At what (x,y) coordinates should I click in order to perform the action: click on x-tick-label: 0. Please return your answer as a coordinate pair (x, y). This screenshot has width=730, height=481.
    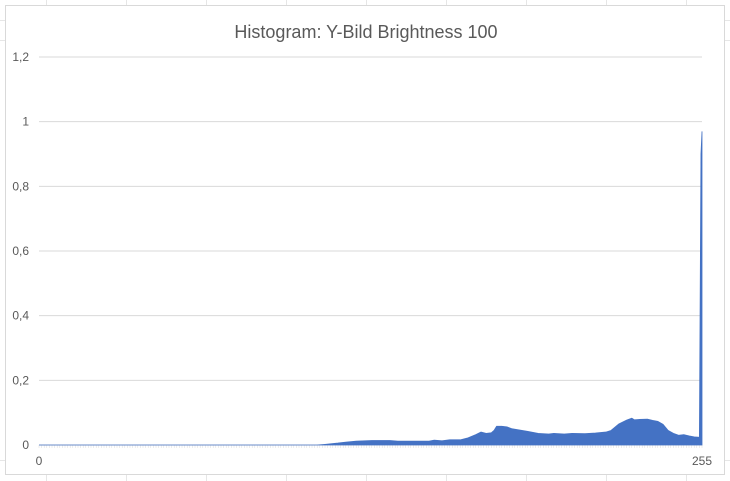
    Looking at the image, I should click on (39, 461).